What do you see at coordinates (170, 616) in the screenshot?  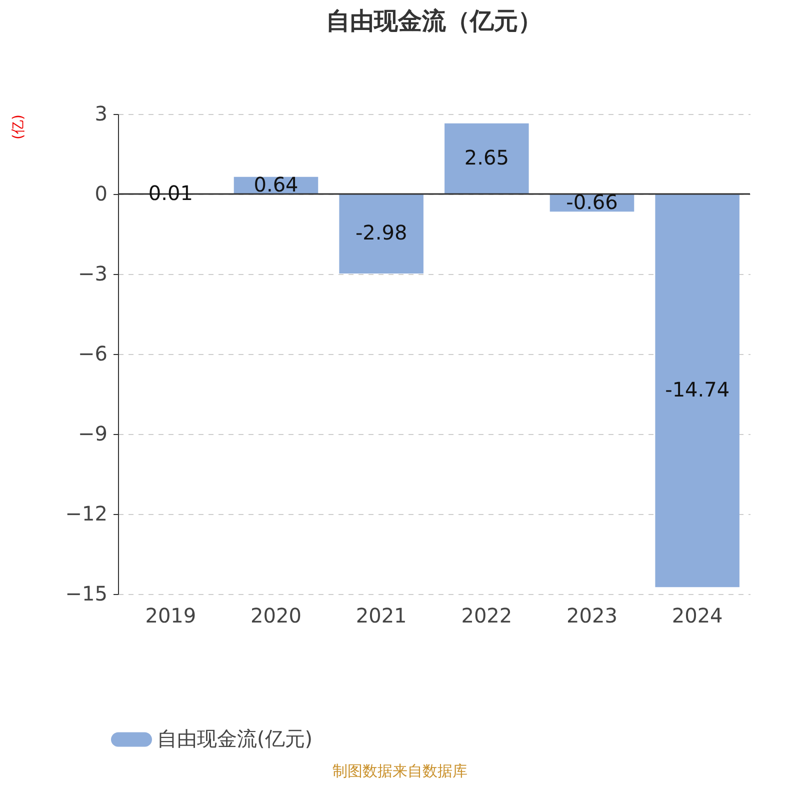 I see `x-tick-label: 2019` at bounding box center [170, 616].